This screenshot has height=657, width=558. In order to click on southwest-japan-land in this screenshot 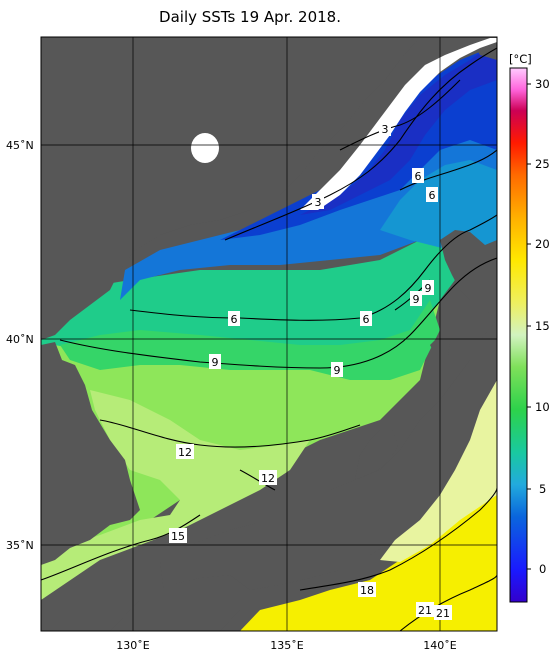, I will do `click(180, 603)`.